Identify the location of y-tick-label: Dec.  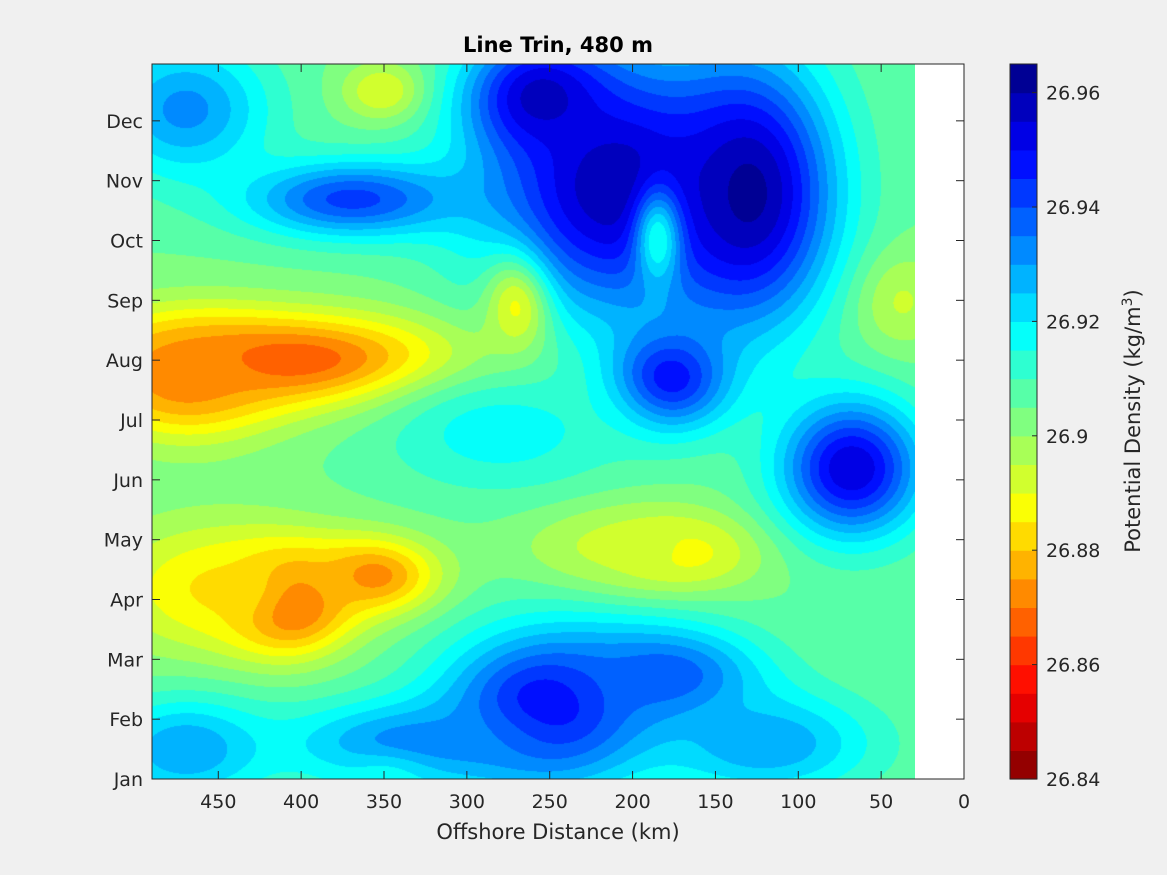
(124, 122).